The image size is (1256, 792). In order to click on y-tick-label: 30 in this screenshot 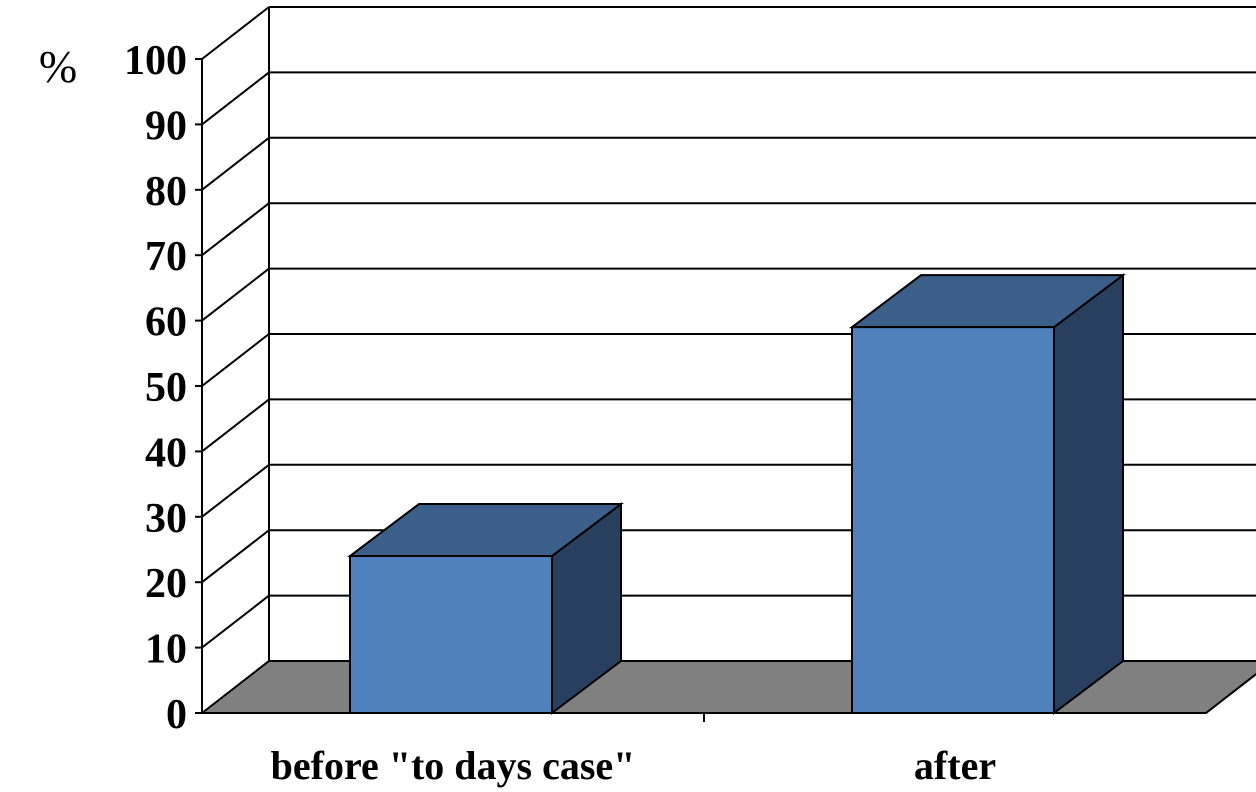, I will do `click(166, 519)`.